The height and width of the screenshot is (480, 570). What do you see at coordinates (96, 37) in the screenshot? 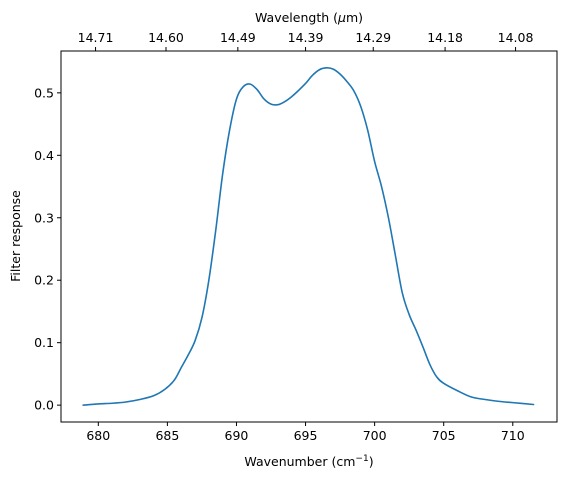
I see `top-tick-label: 14.71` at bounding box center [96, 37].